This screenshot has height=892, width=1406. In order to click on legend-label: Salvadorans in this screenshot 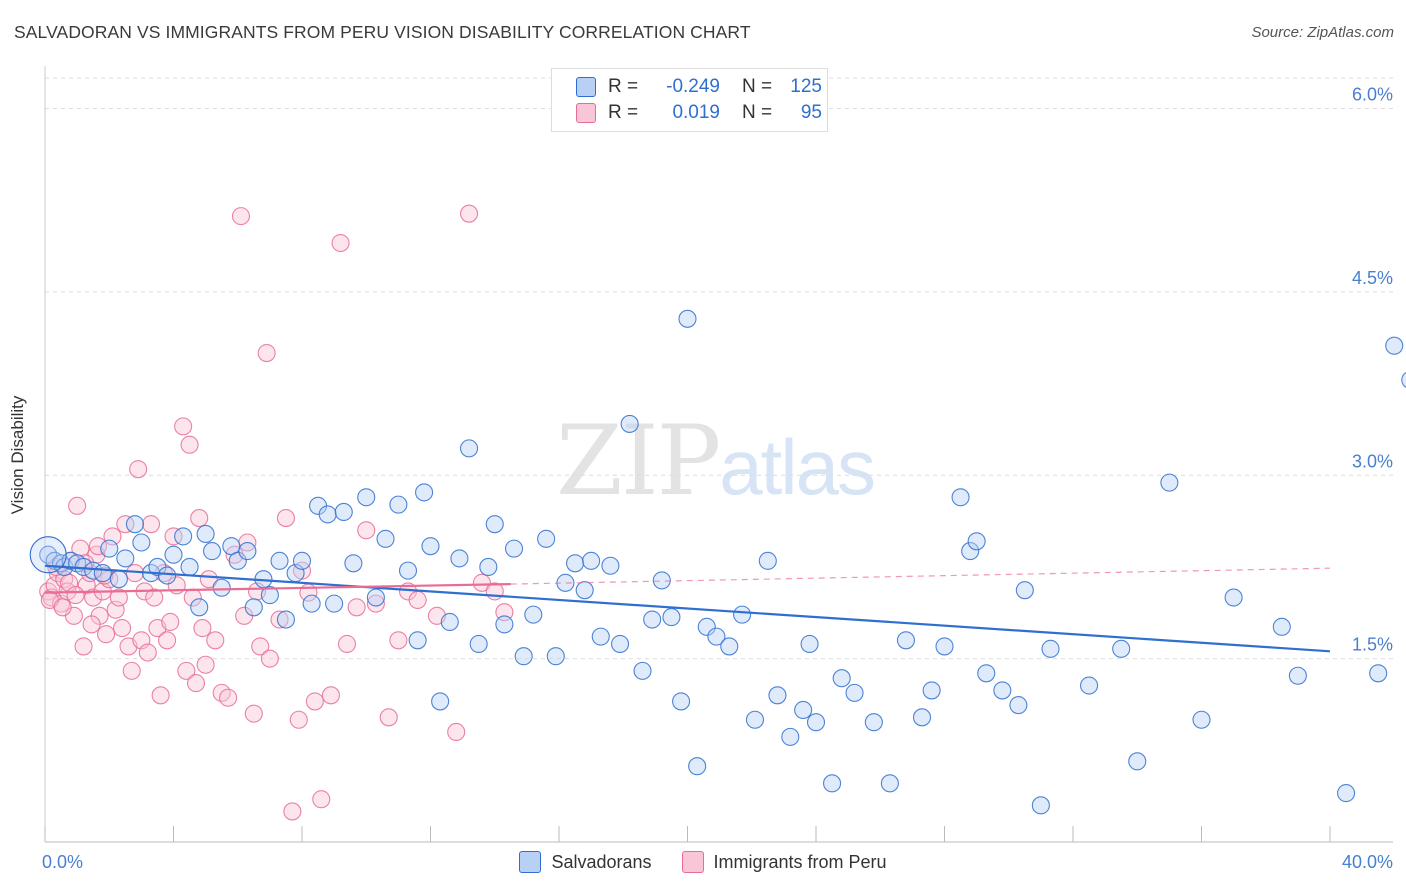, I will do `click(601, 861)`.